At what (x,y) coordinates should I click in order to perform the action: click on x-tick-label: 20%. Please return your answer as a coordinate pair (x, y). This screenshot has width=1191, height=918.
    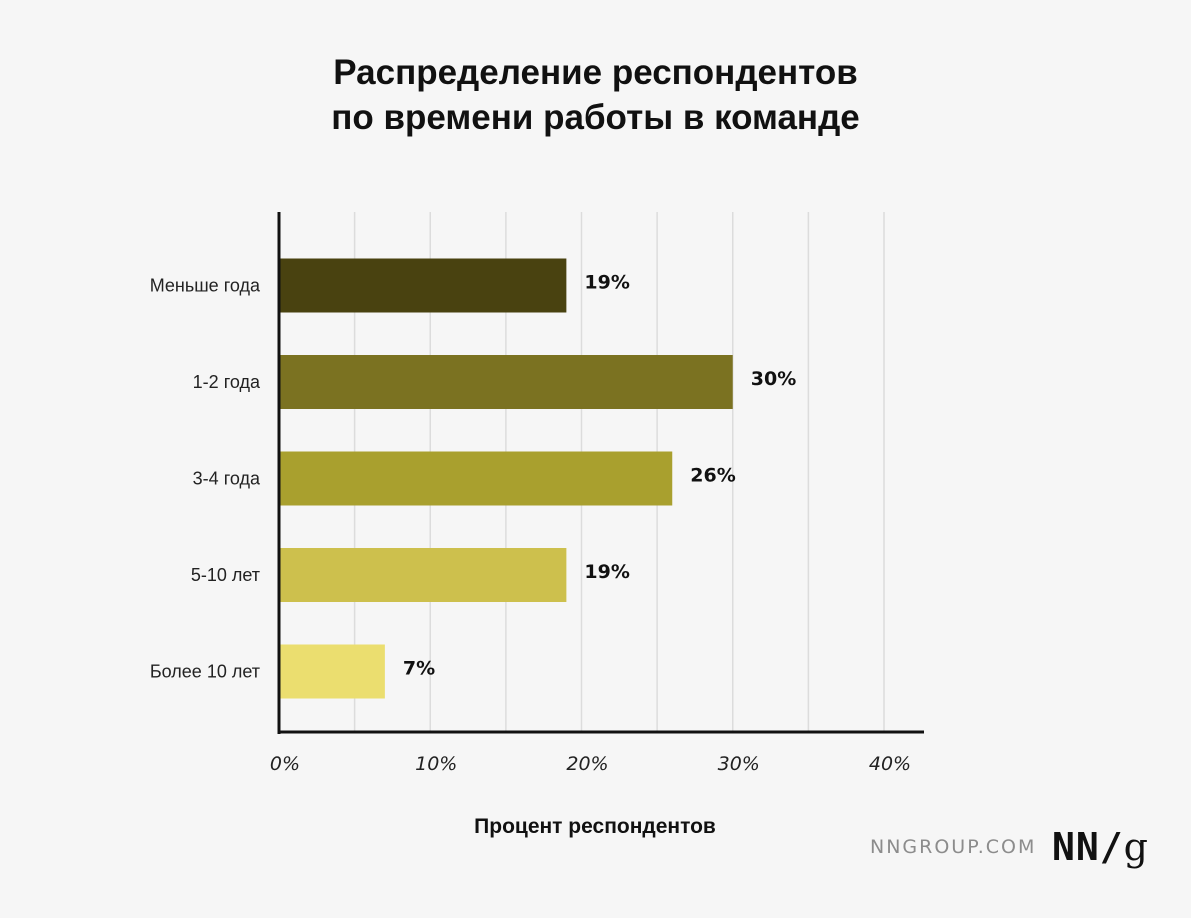
    Looking at the image, I should click on (587, 764).